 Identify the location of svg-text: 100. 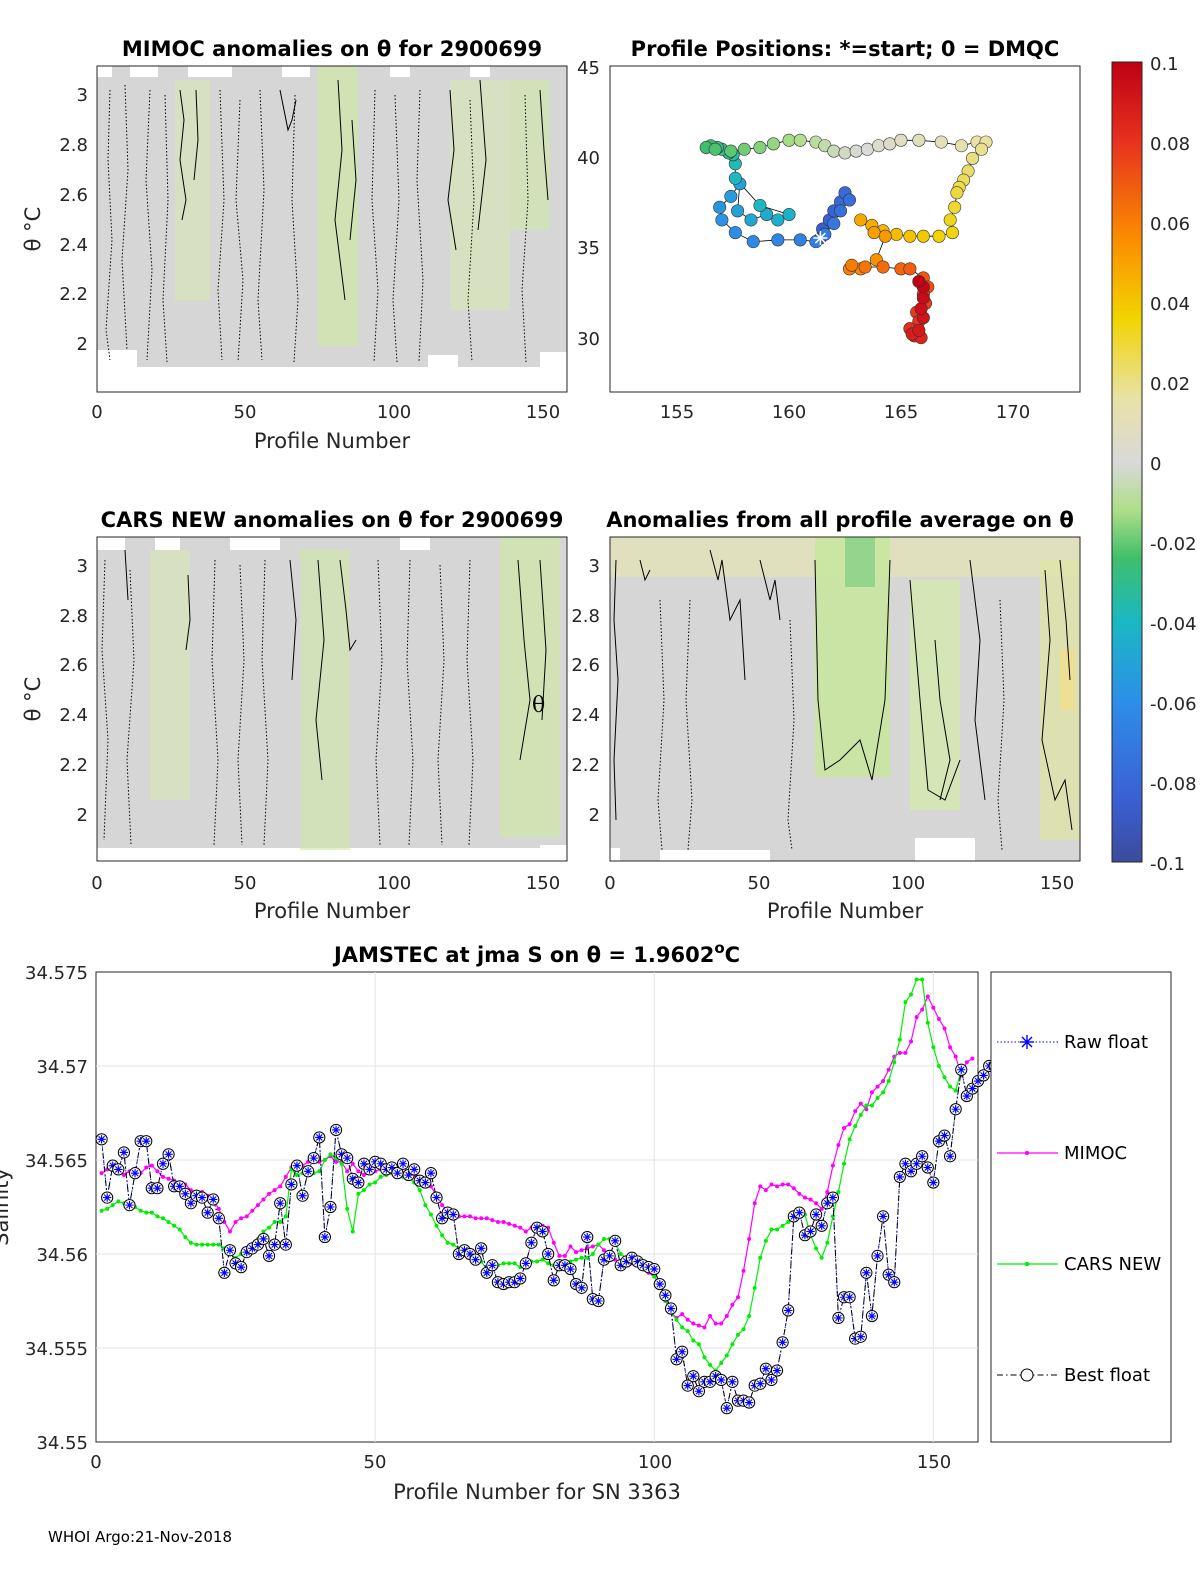
(394, 412).